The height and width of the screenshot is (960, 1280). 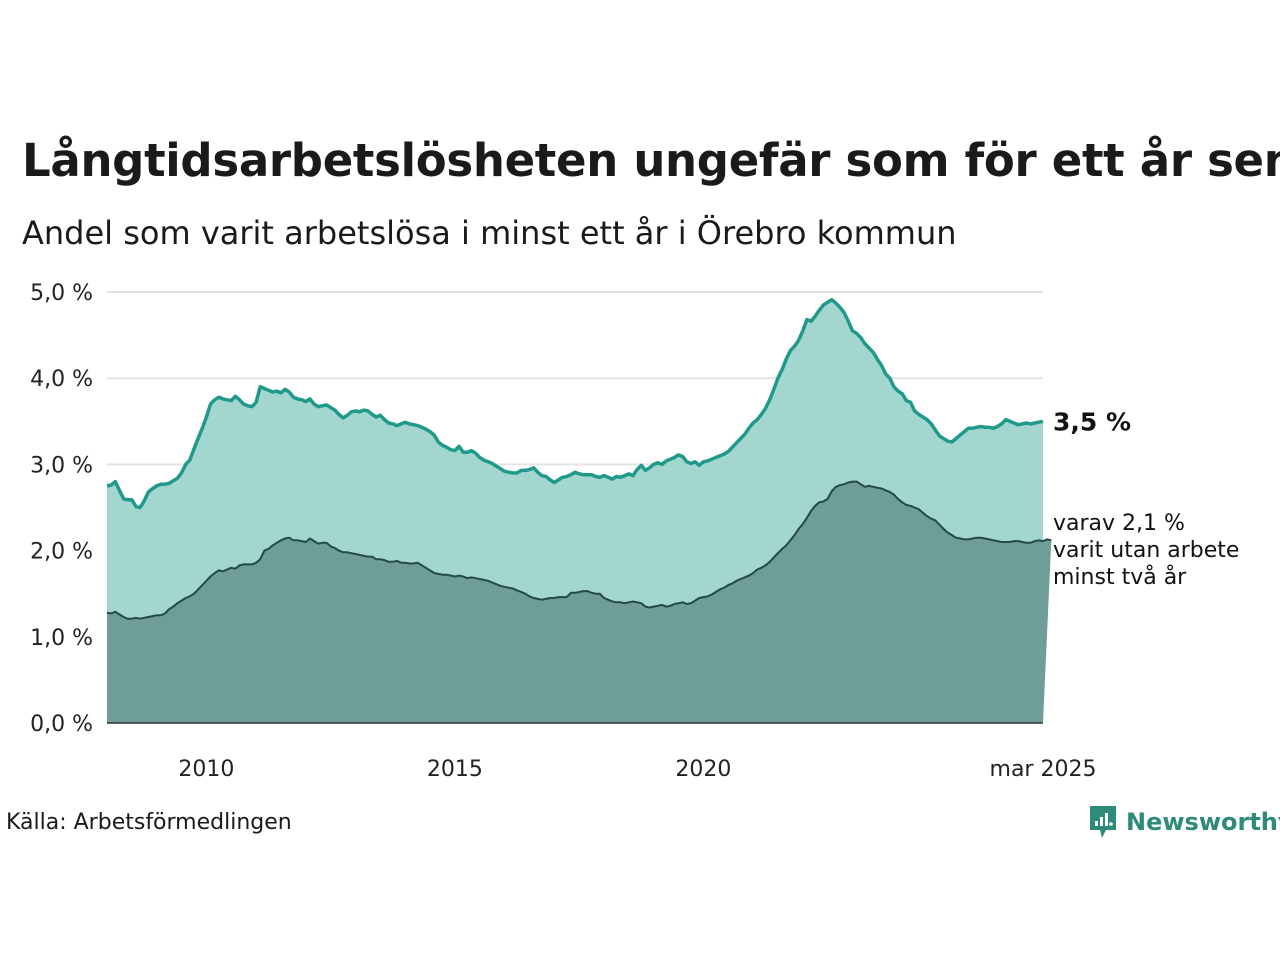 I want to click on end-label-line: varit utan arbete, so click(x=1146, y=550).